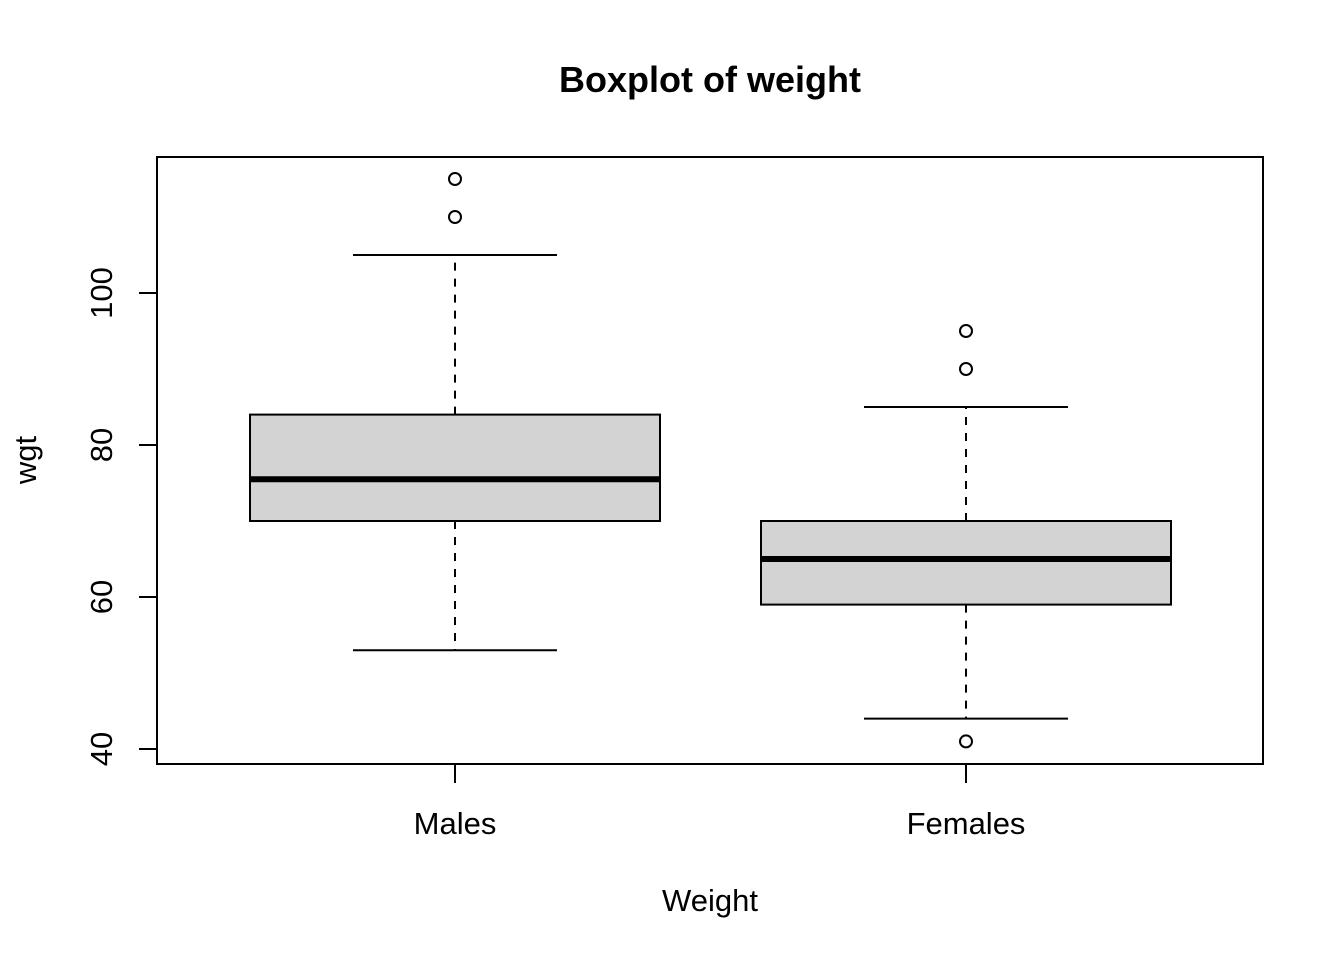 The image size is (1344, 960). I want to click on x-tick-label: Females, so click(966, 823).